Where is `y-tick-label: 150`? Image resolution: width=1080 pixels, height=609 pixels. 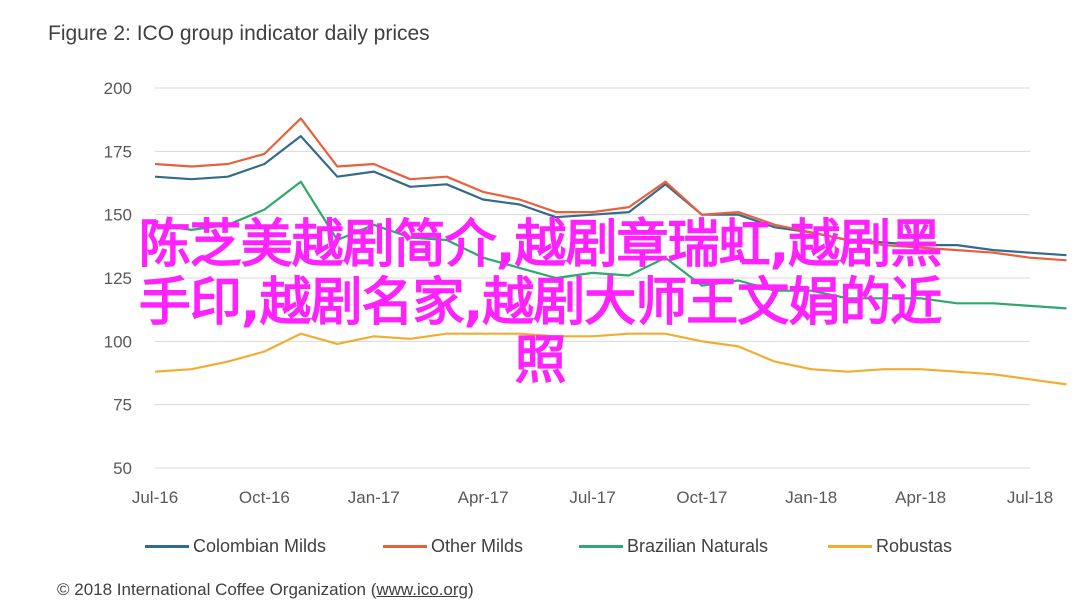 y-tick-label: 150 is located at coordinates (118, 215).